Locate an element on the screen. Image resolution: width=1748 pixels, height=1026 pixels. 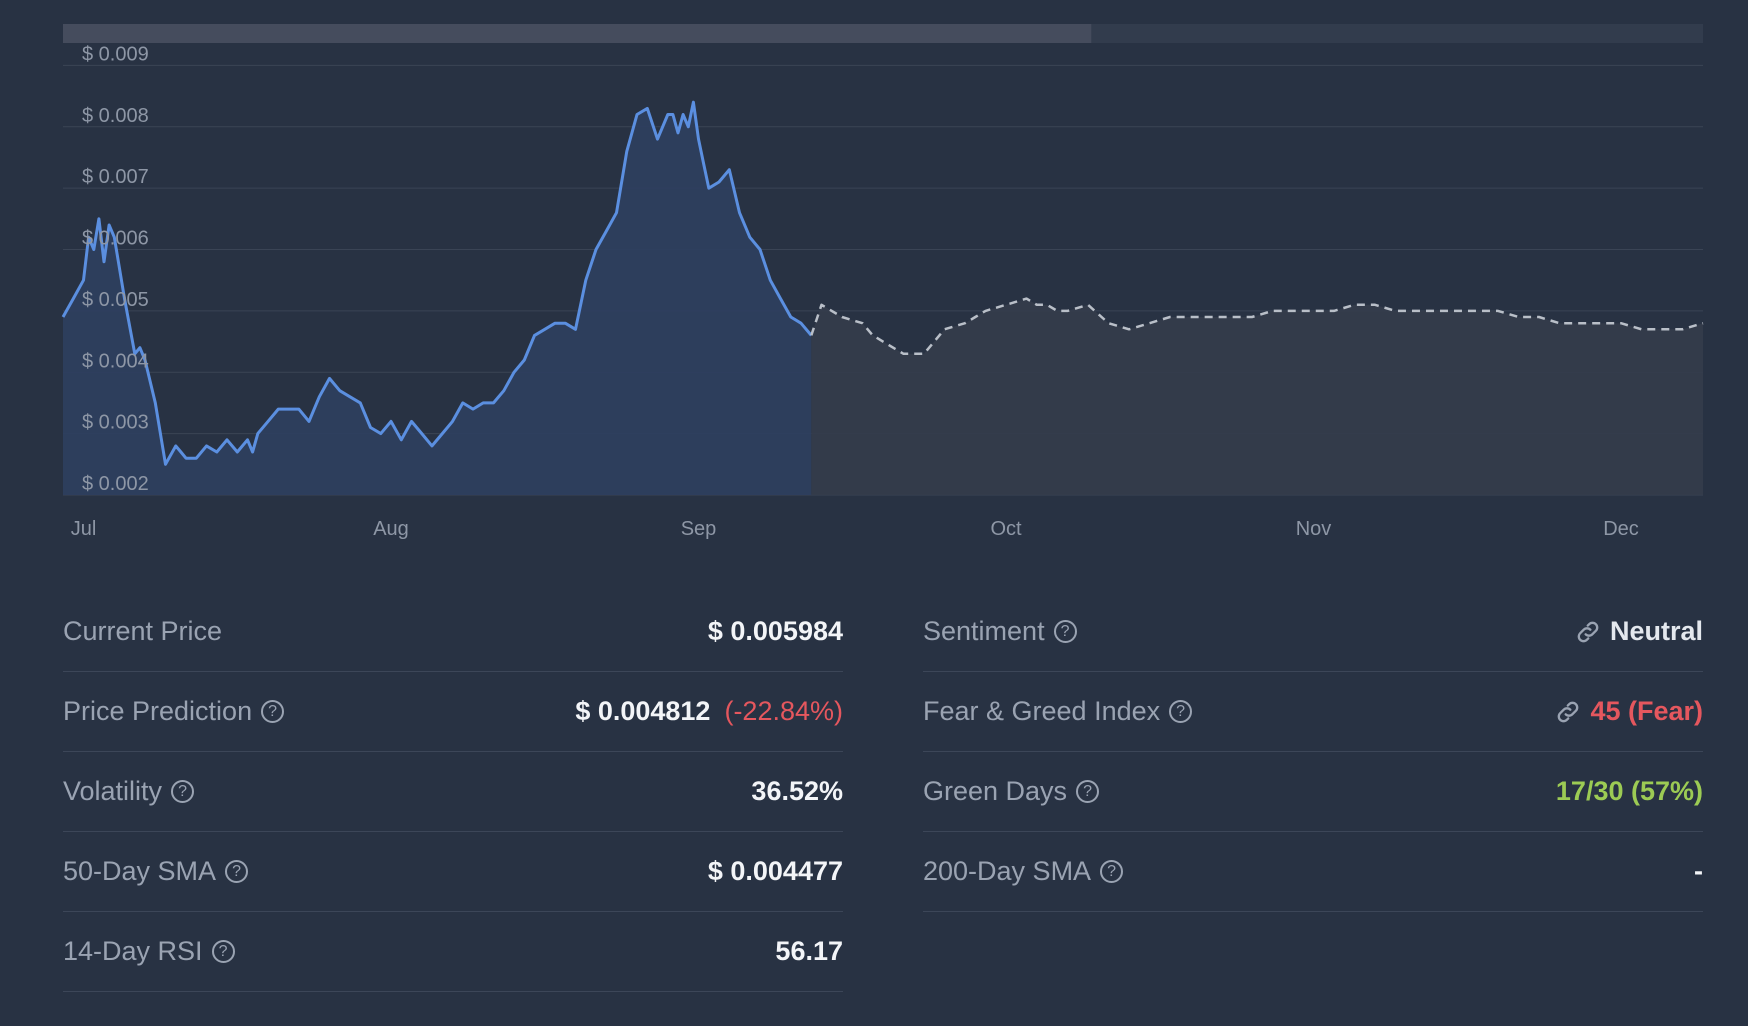
stat-label: Volatility is located at coordinates (113, 791).